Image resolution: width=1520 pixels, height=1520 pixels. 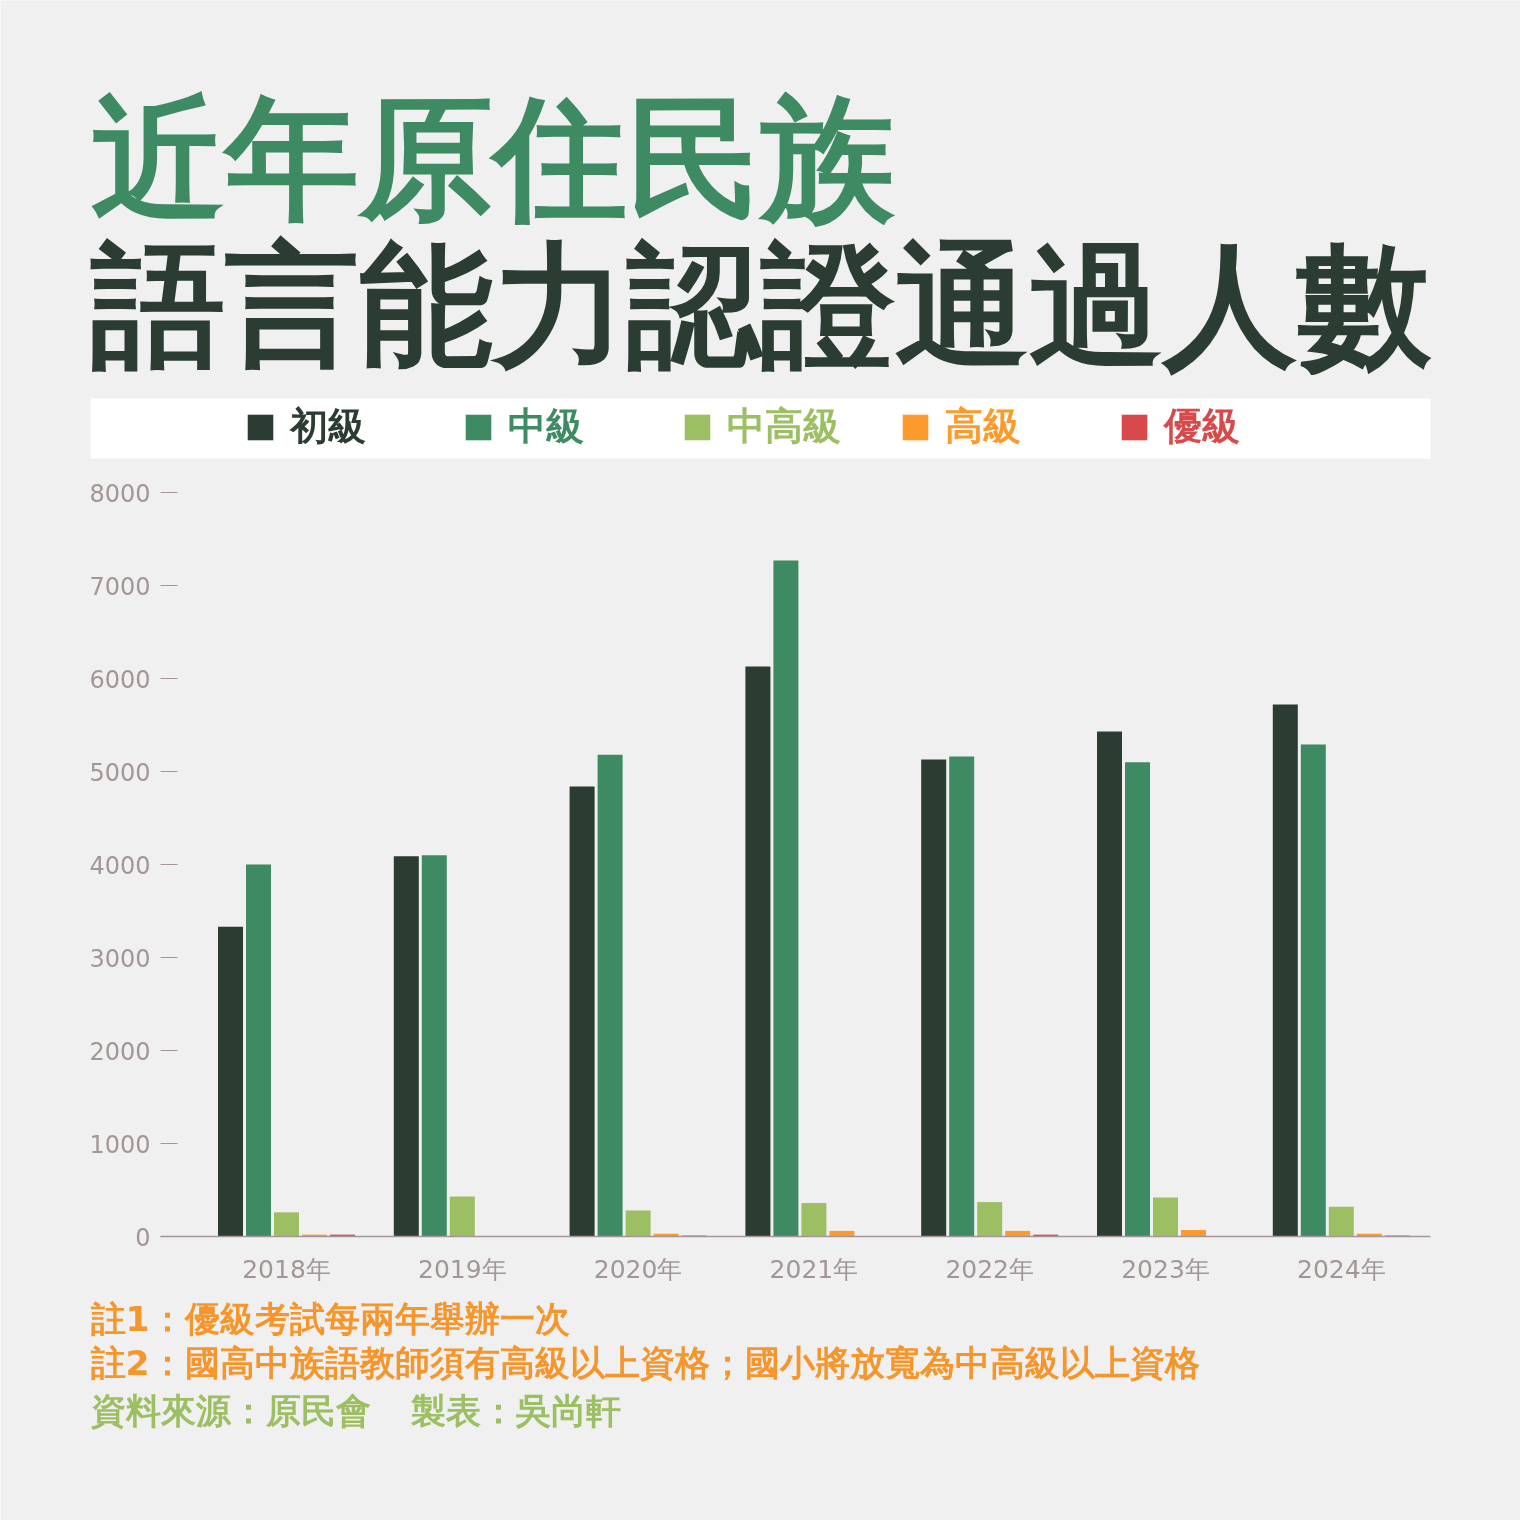 What do you see at coordinates (120, 958) in the screenshot?
I see `y-tick-label: 3000` at bounding box center [120, 958].